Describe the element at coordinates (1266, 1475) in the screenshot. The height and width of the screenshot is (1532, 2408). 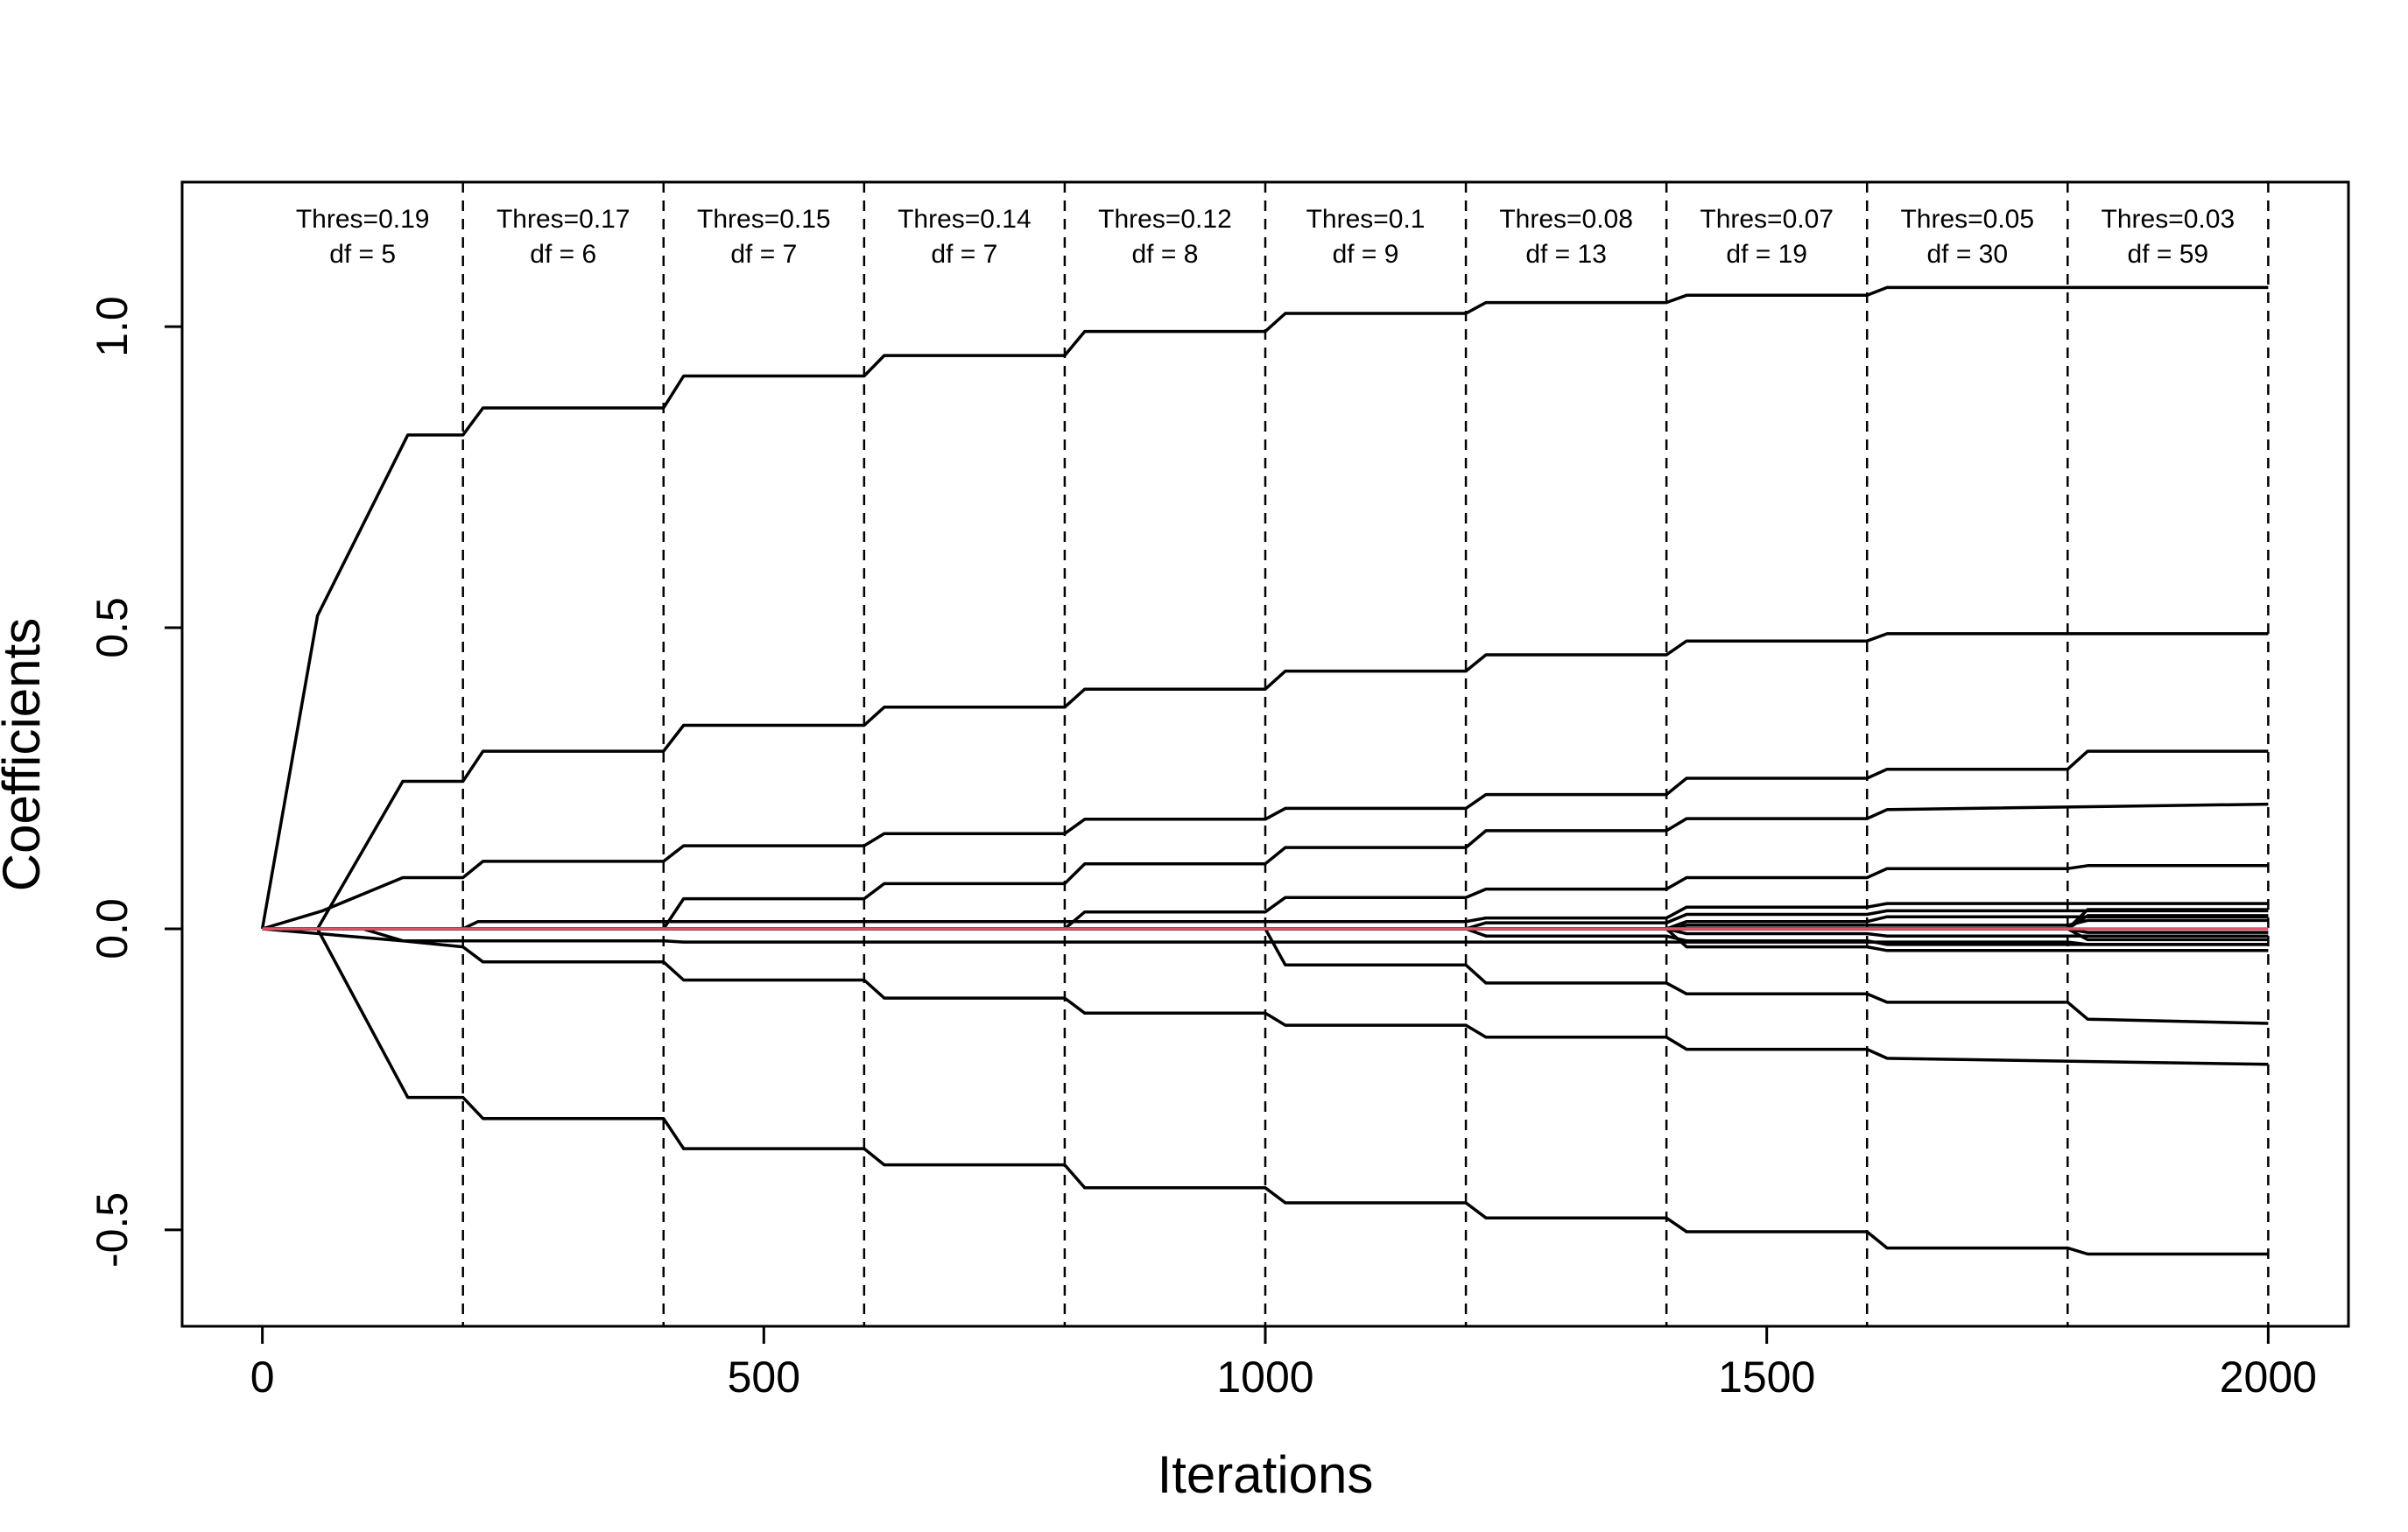
I see `x-axis-title: Iterations` at that location.